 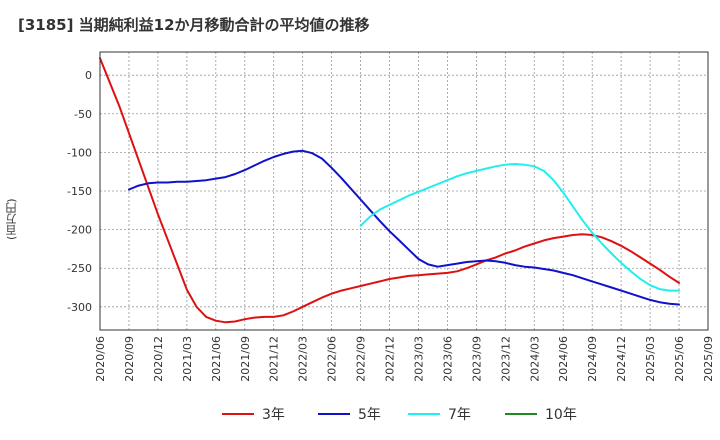 I want to click on x-tick-label: 2021/06, so click(x=216, y=359).